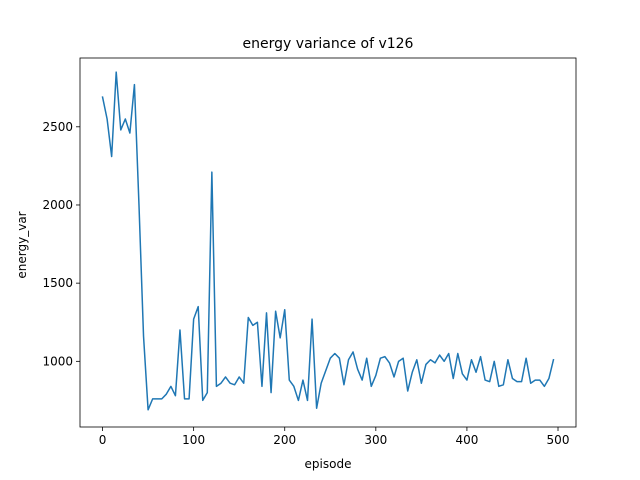  I want to click on y-tick-label: 1000, so click(57, 361).